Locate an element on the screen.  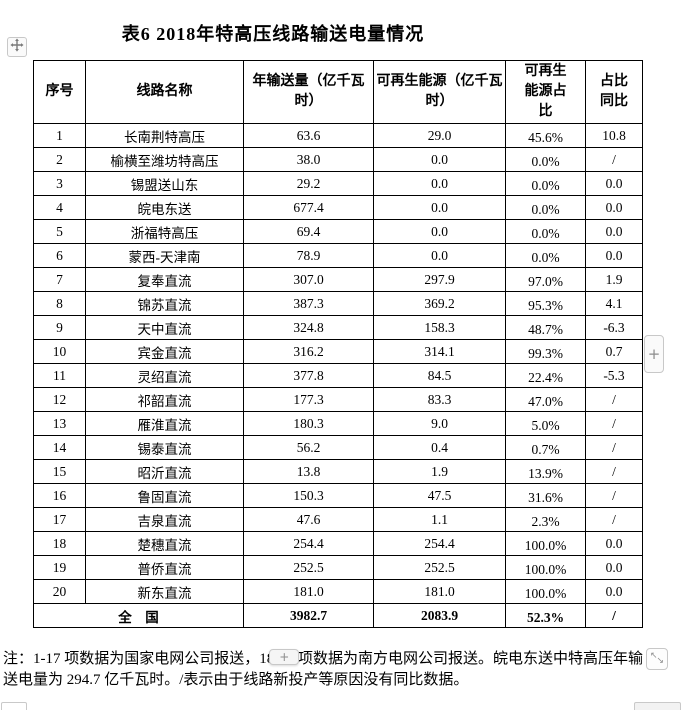
table-cell: 锦苏直流 is located at coordinates (164, 303).